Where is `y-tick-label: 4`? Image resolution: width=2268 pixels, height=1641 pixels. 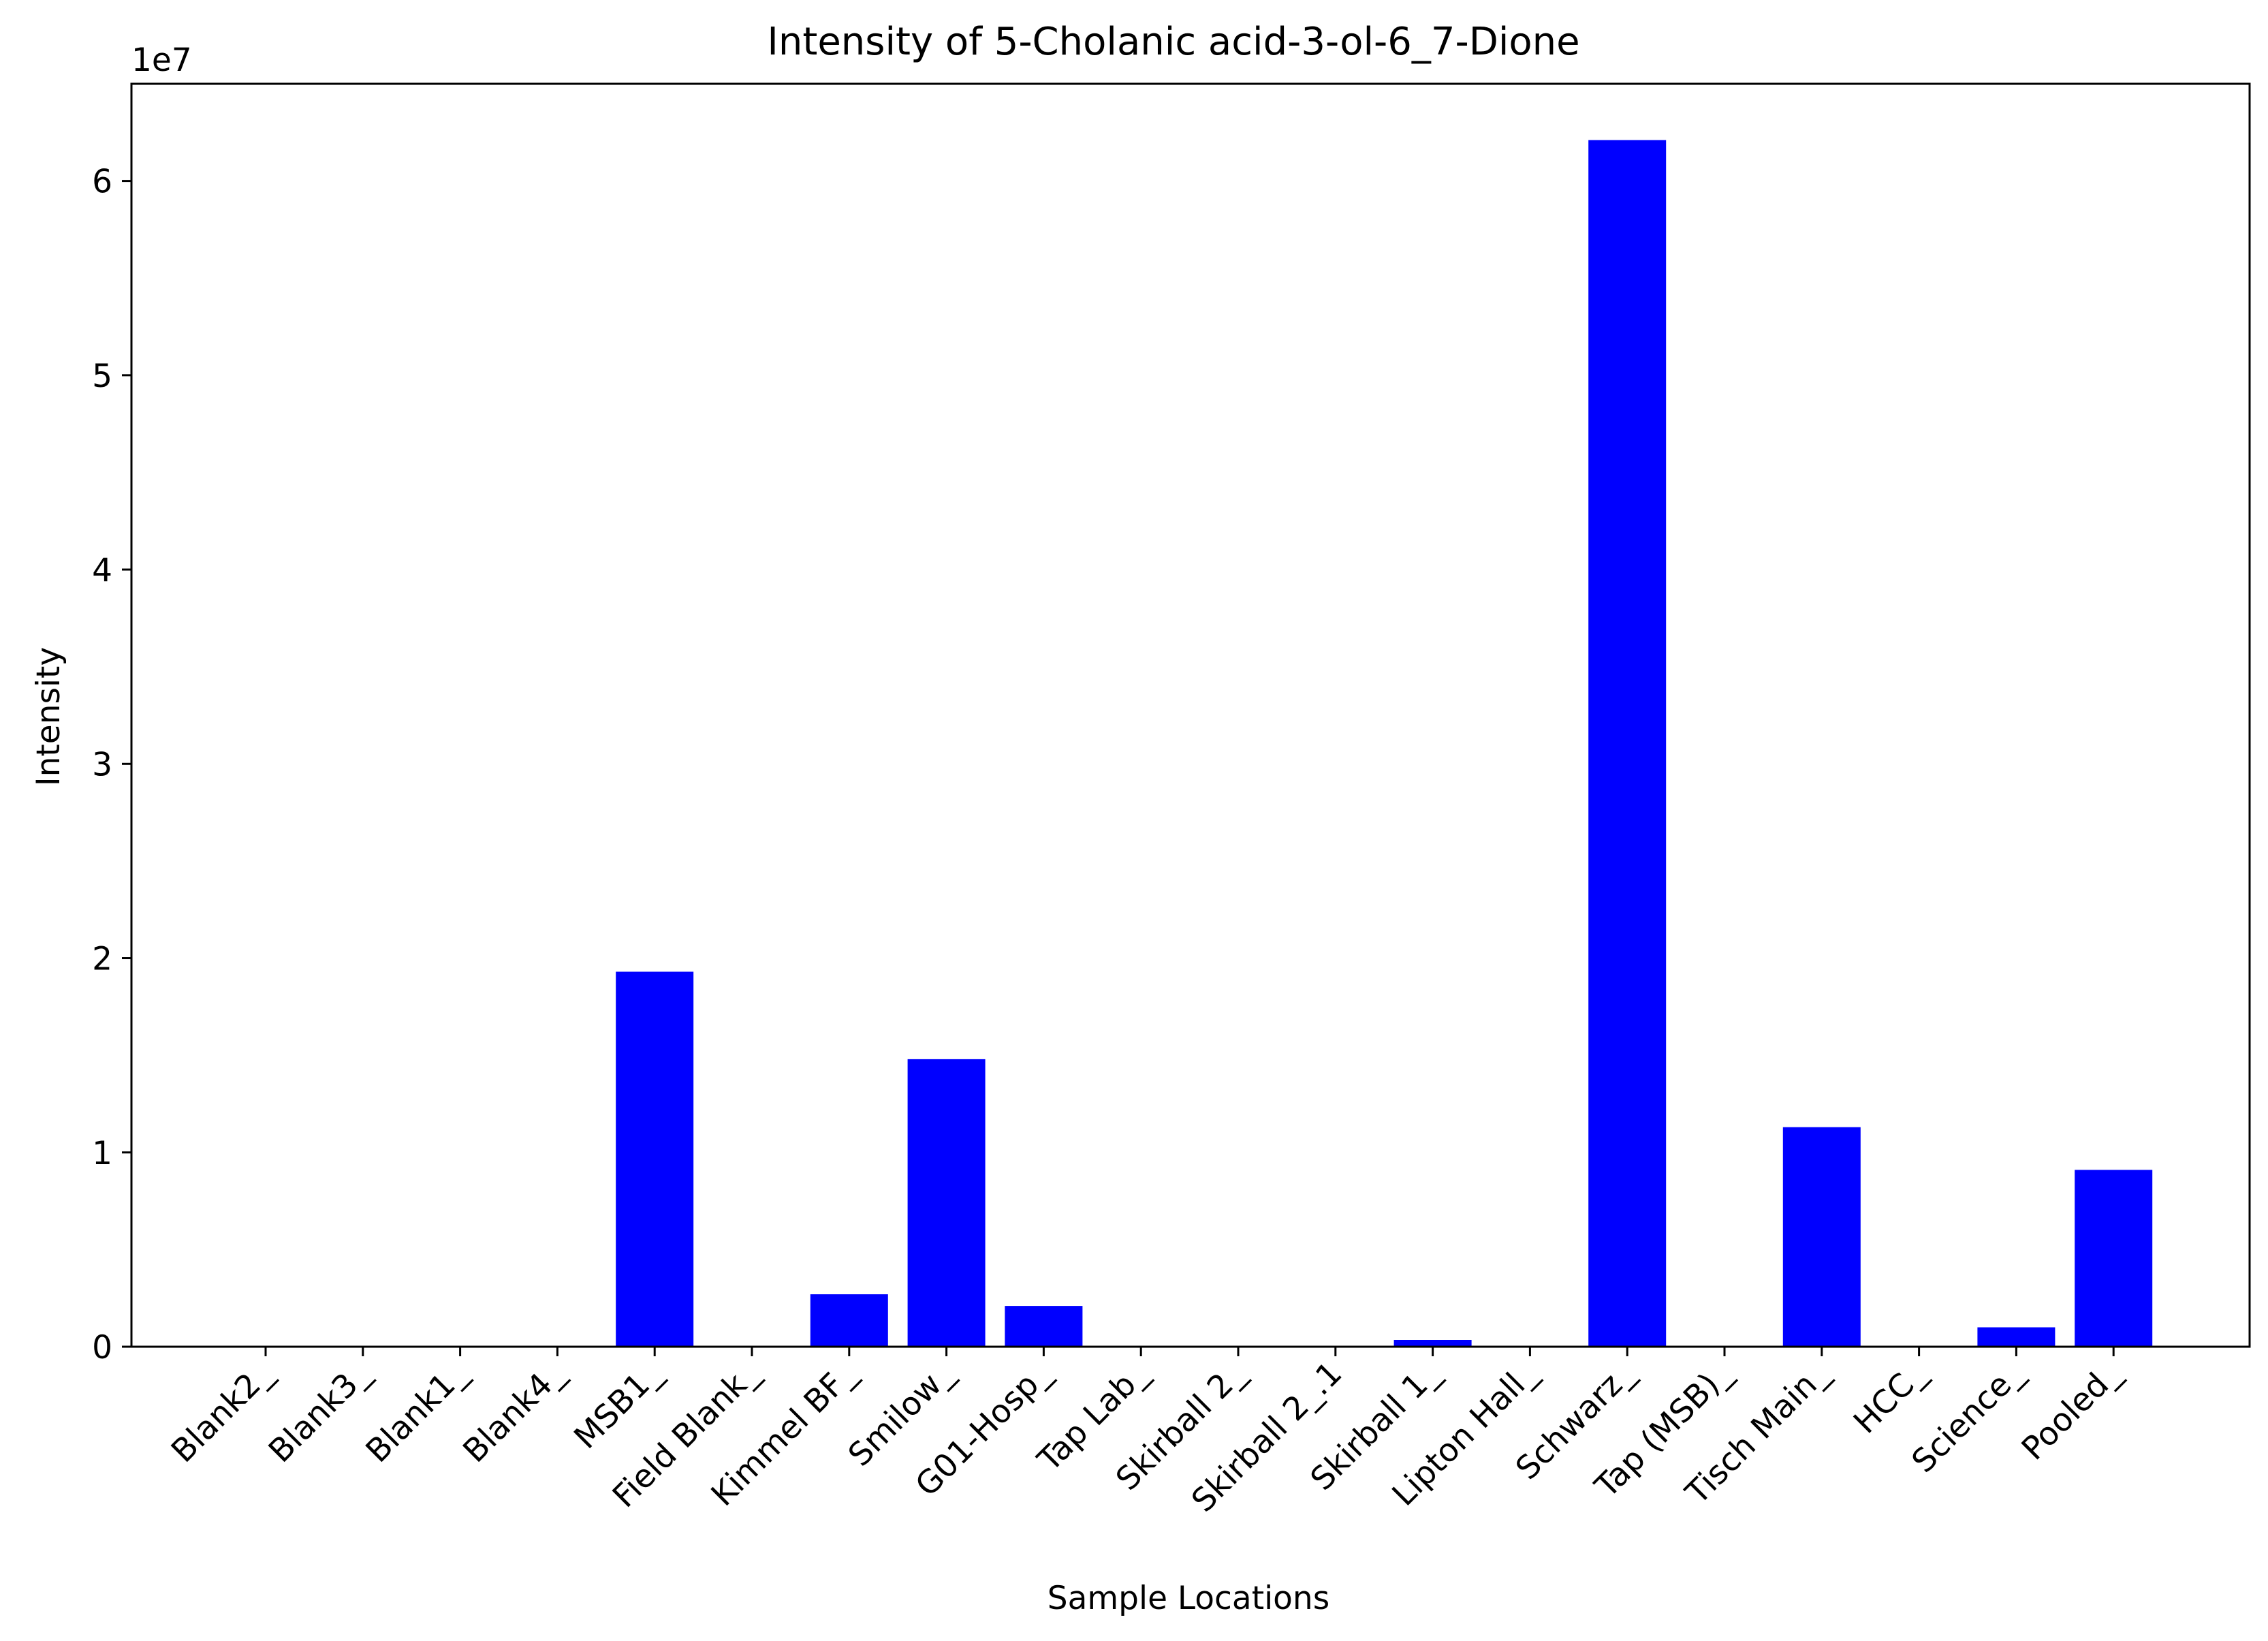 y-tick-label: 4 is located at coordinates (102, 570).